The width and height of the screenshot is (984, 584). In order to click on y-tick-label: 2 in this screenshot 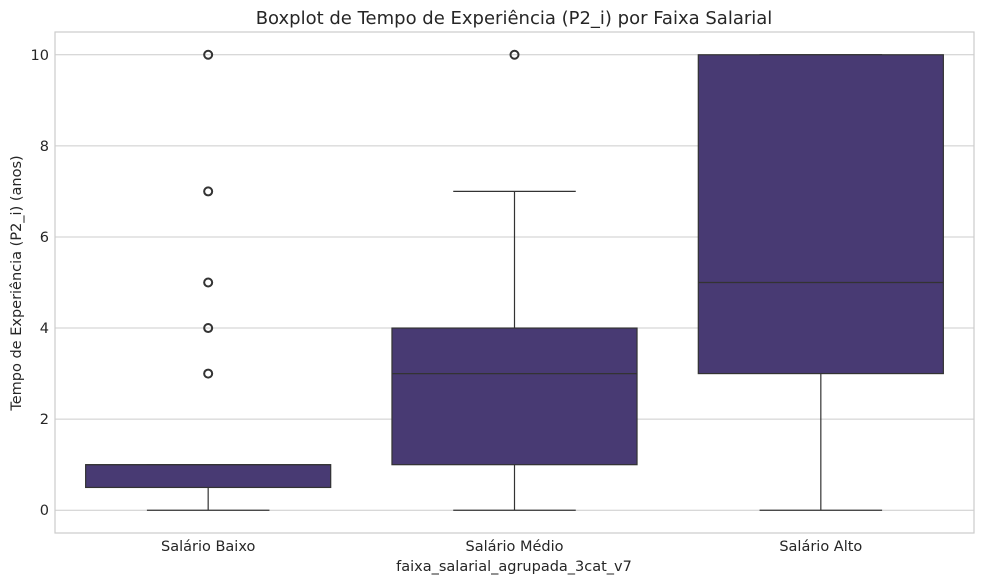, I will do `click(44, 420)`.